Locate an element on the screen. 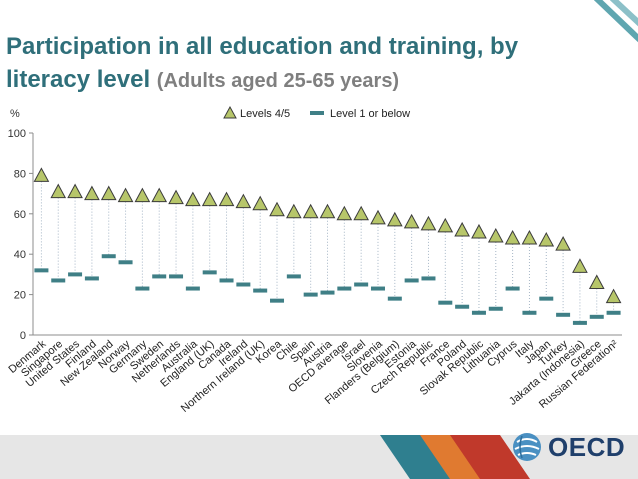  corner-stripes is located at coordinates (599, 21).